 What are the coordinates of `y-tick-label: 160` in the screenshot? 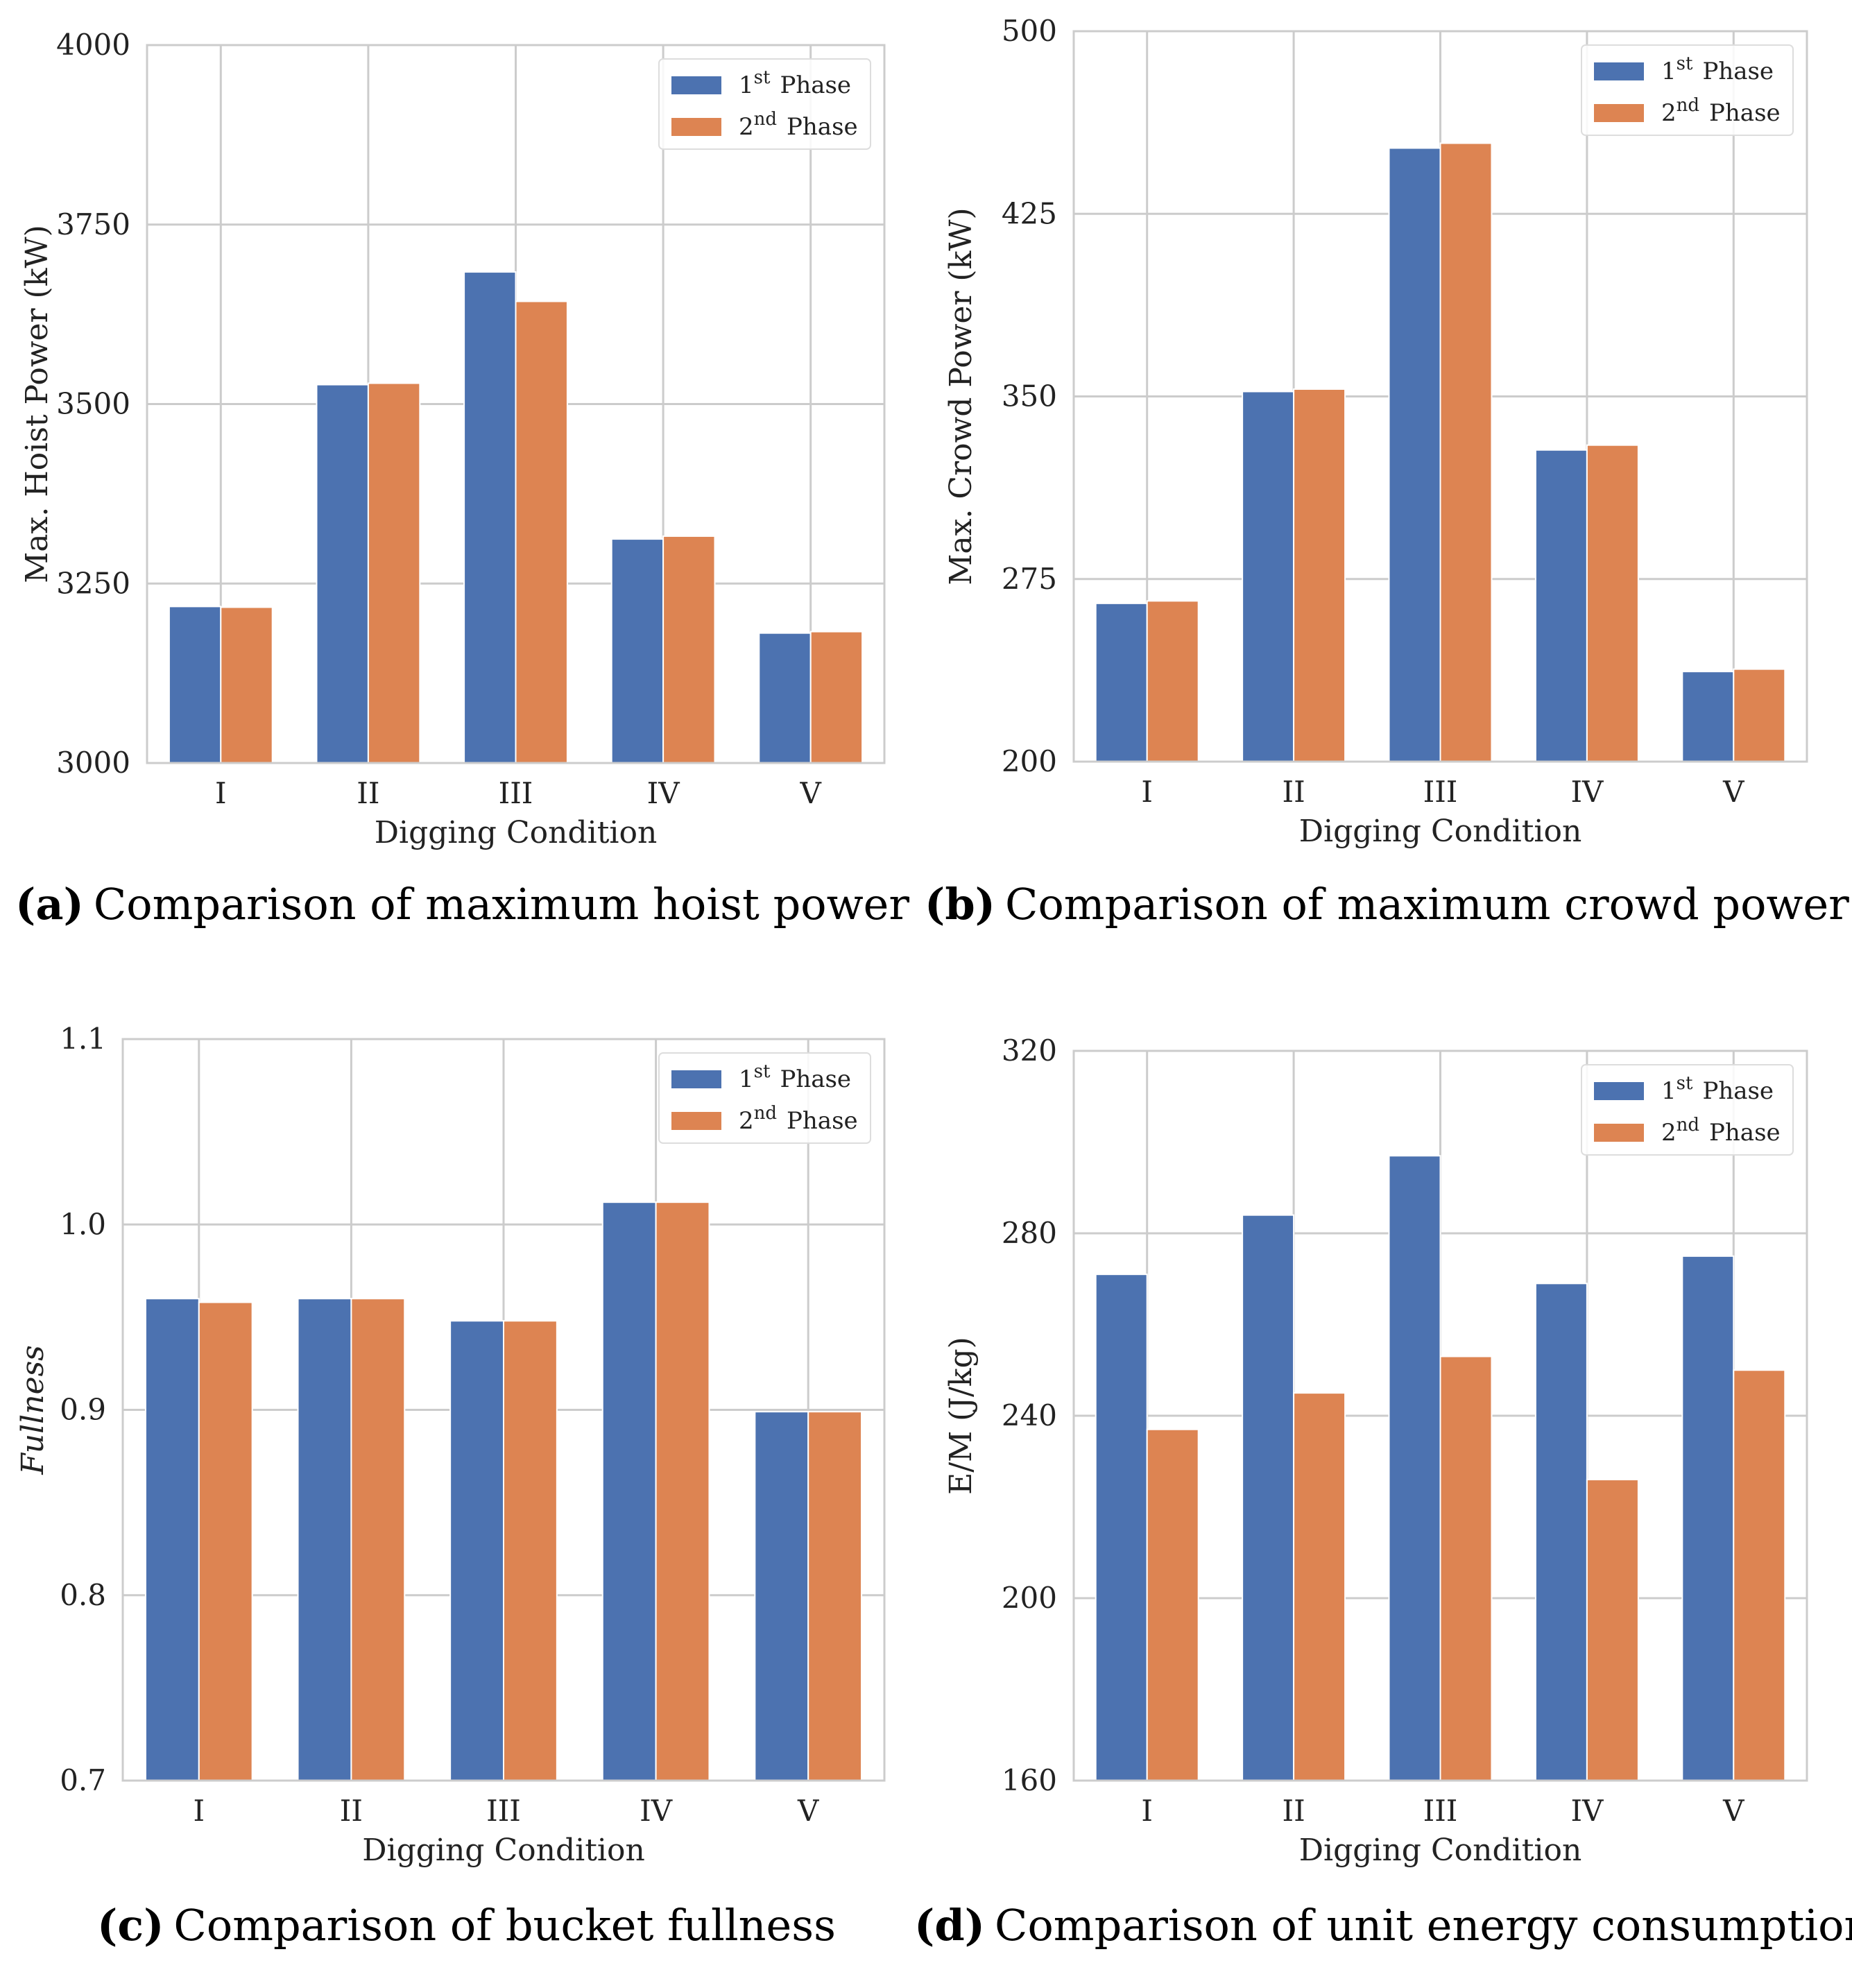 It's located at (1029, 1780).